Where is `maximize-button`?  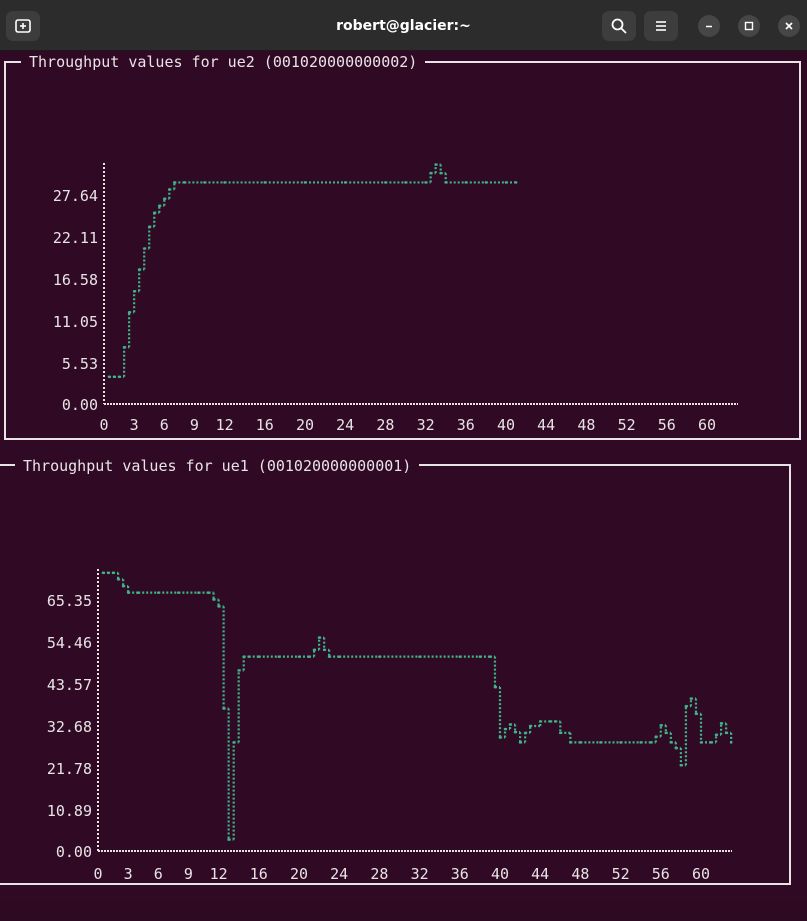 maximize-button is located at coordinates (749, 26).